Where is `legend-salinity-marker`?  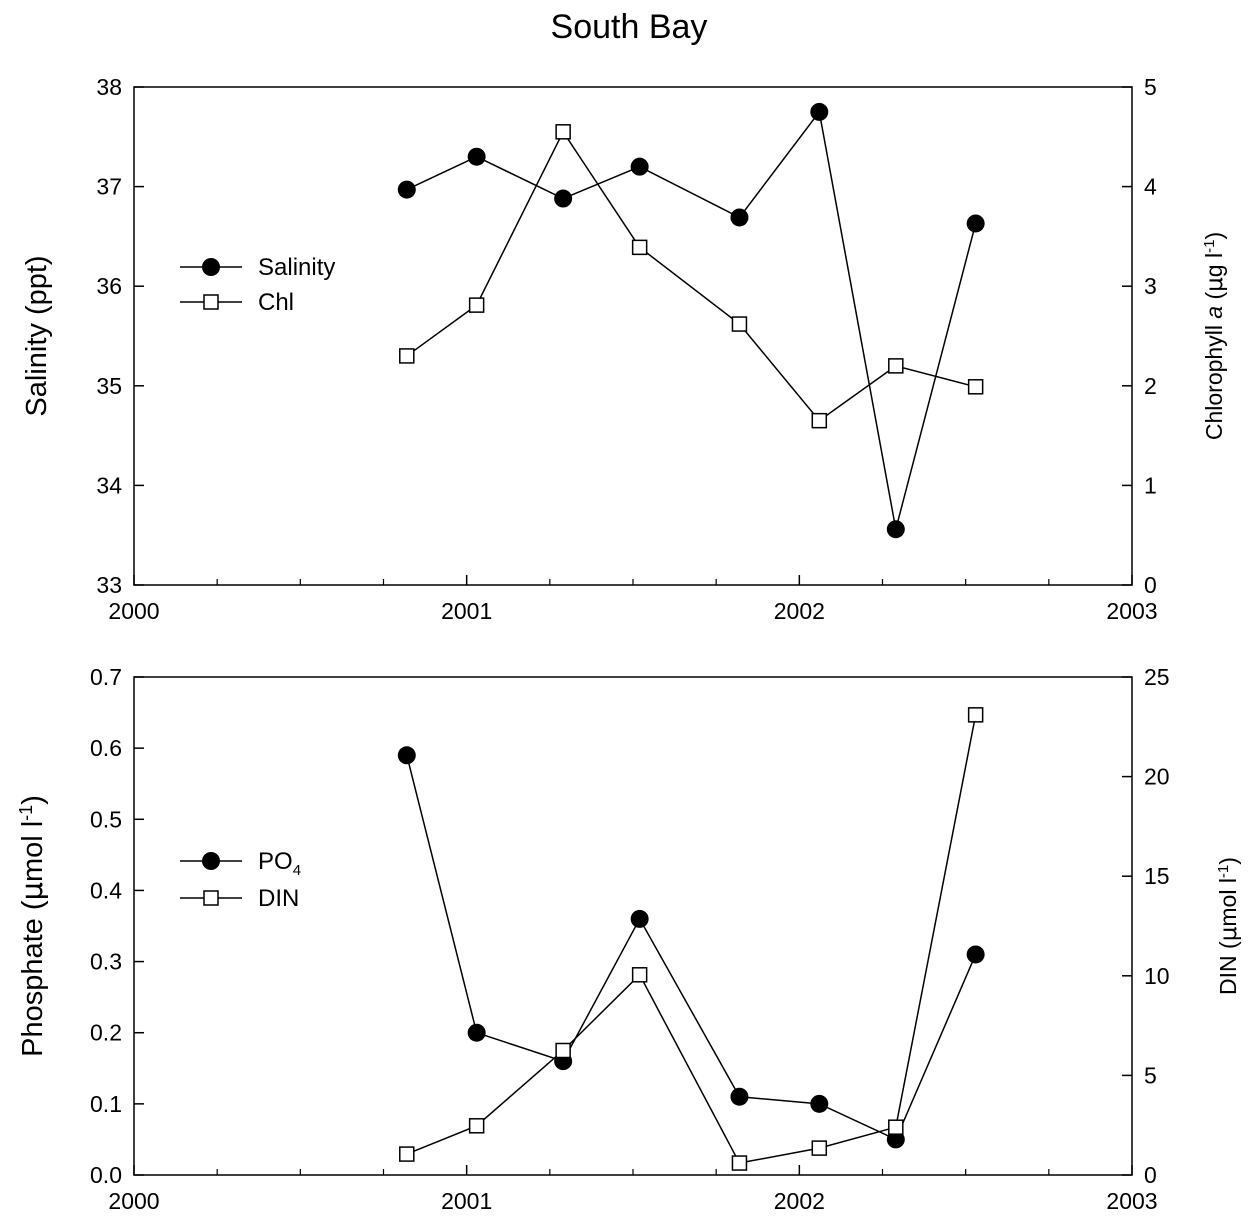 legend-salinity-marker is located at coordinates (211, 267).